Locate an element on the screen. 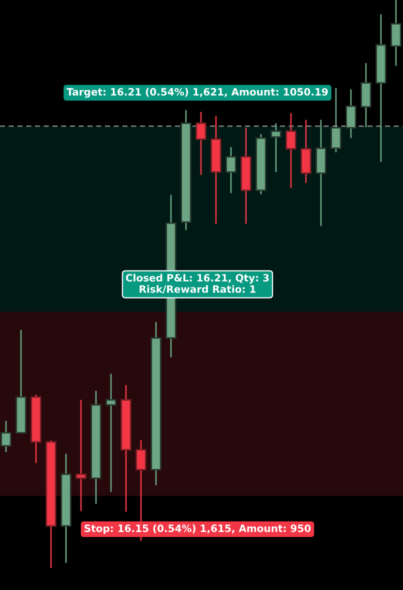  band-label: Stop: 16.15 (0.54%) 1,615, Amount: 950 is located at coordinates (197, 529).